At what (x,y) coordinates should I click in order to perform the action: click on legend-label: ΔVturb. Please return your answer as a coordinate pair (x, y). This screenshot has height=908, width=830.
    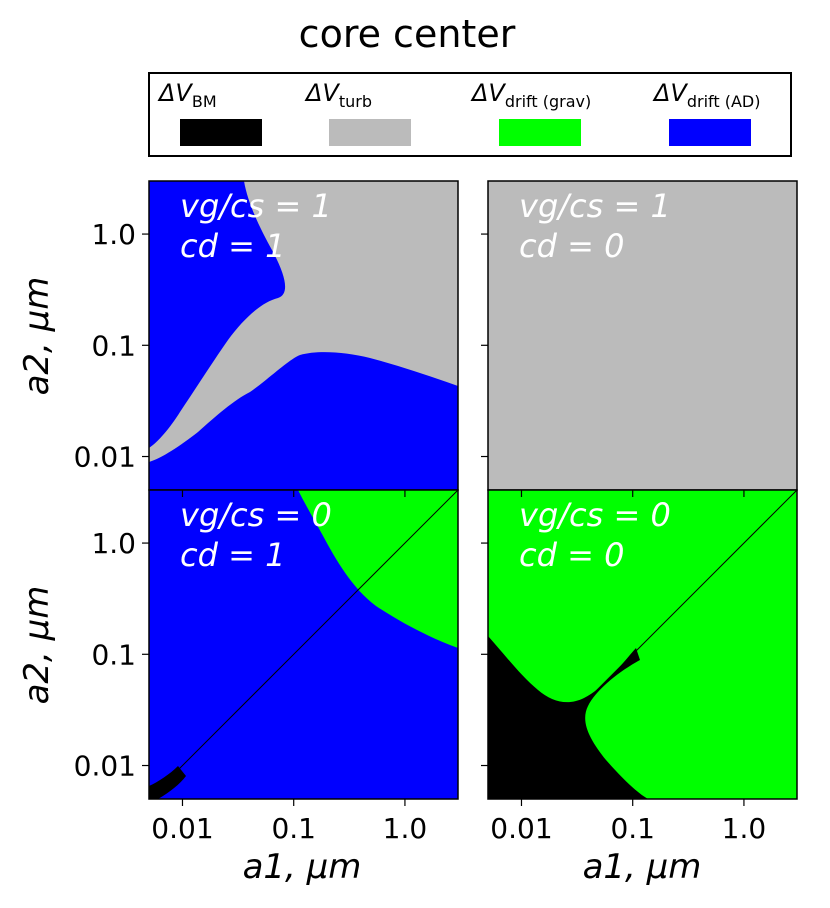
    Looking at the image, I should click on (338, 95).